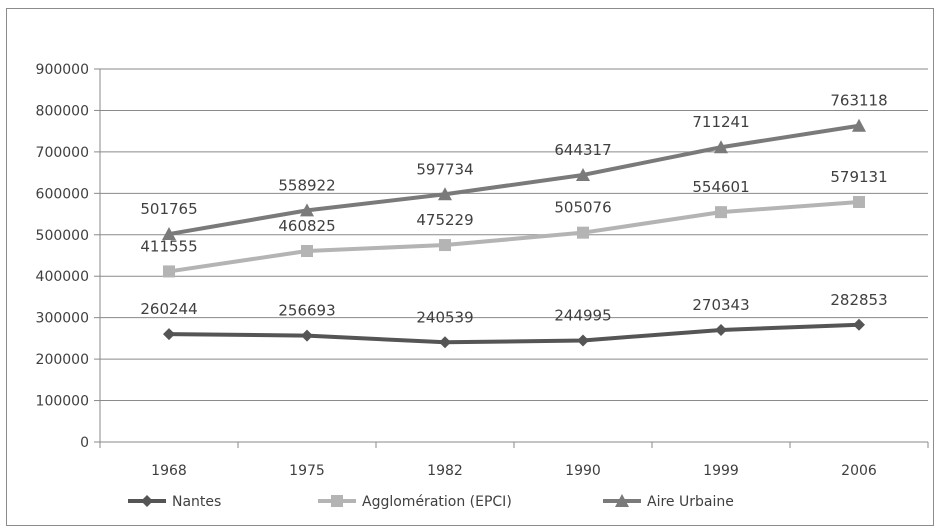  Describe the element at coordinates (306, 226) in the screenshot. I see `data-label: 460825` at that location.